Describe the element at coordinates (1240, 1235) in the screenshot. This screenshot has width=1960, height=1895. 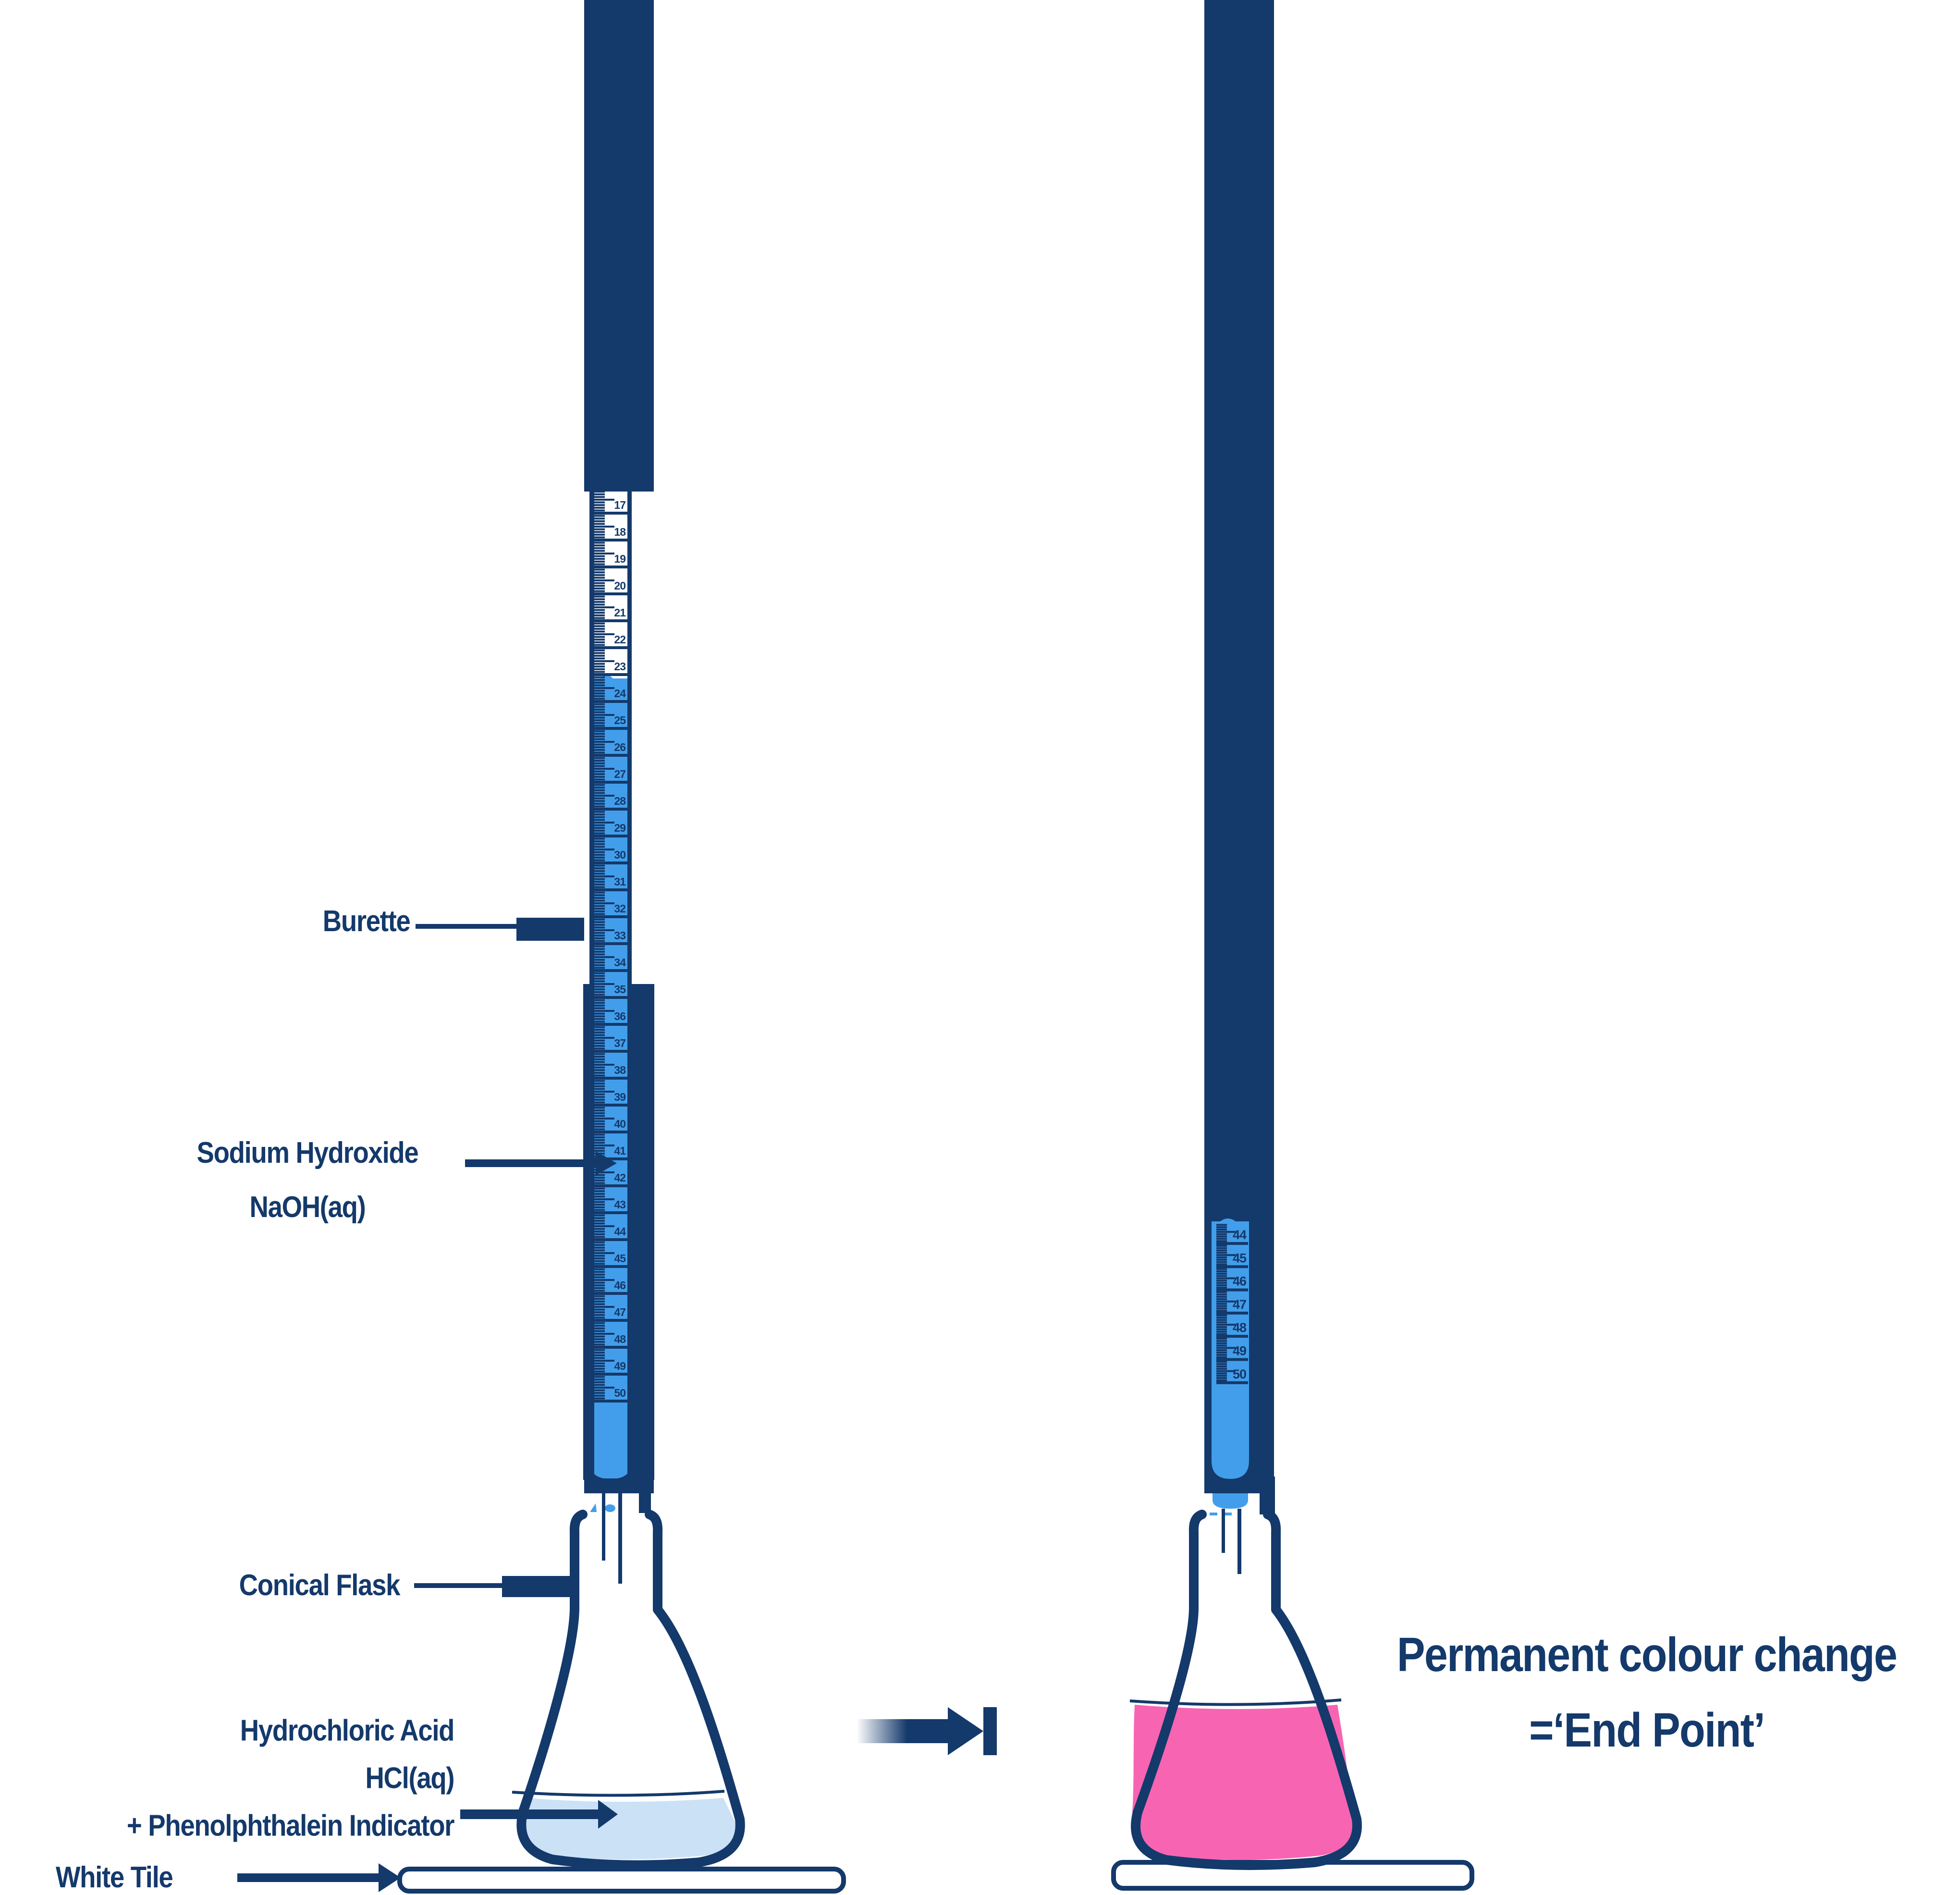
I see `scale-number: 44` at that location.